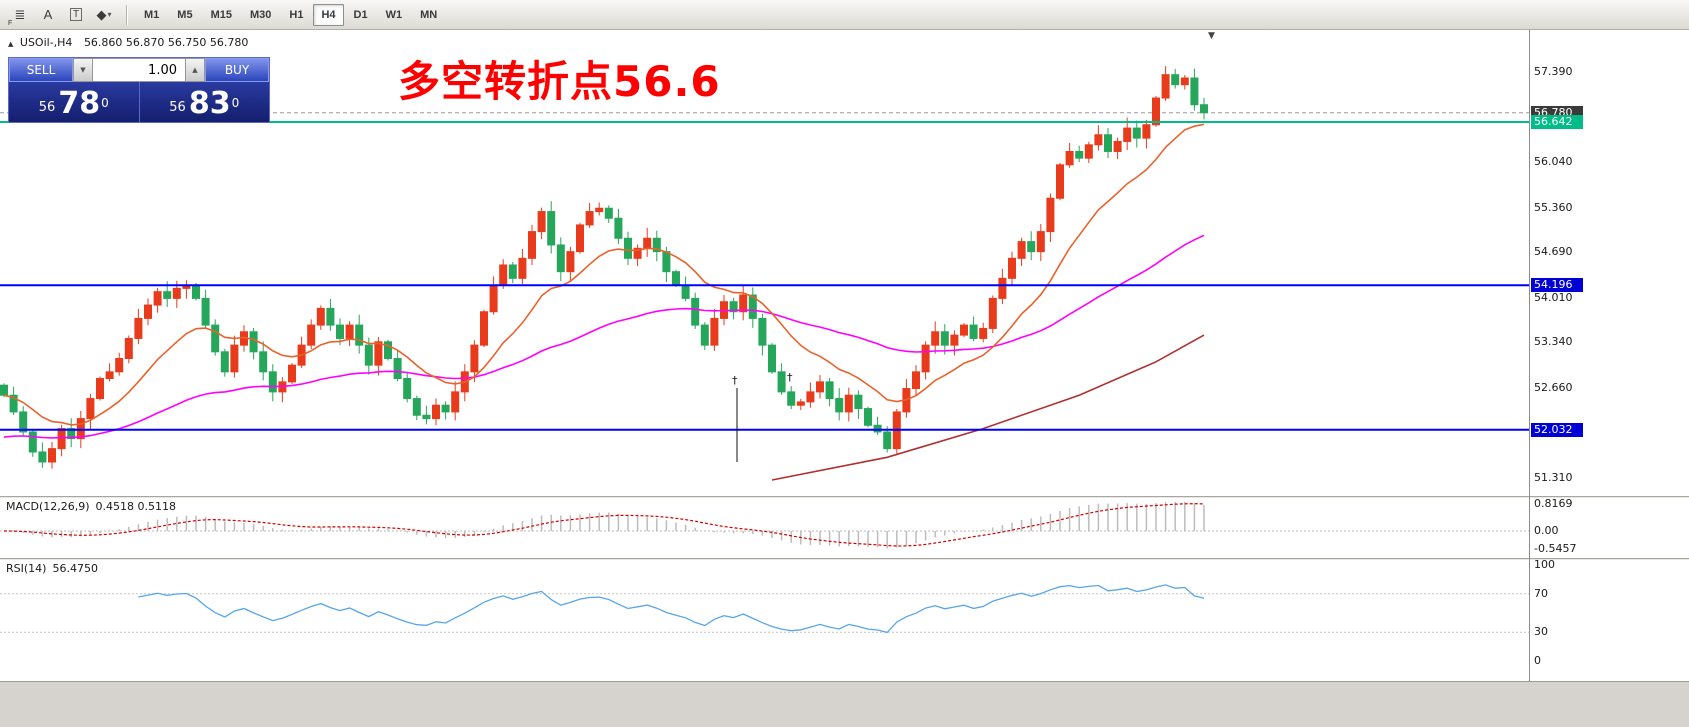 The width and height of the screenshot is (1689, 727). I want to click on top-toolbar: ≣ F A T ◆ ▾ M1 M5 M15 M30 H1 H4 D1 W1 MN, so click(844, 15).